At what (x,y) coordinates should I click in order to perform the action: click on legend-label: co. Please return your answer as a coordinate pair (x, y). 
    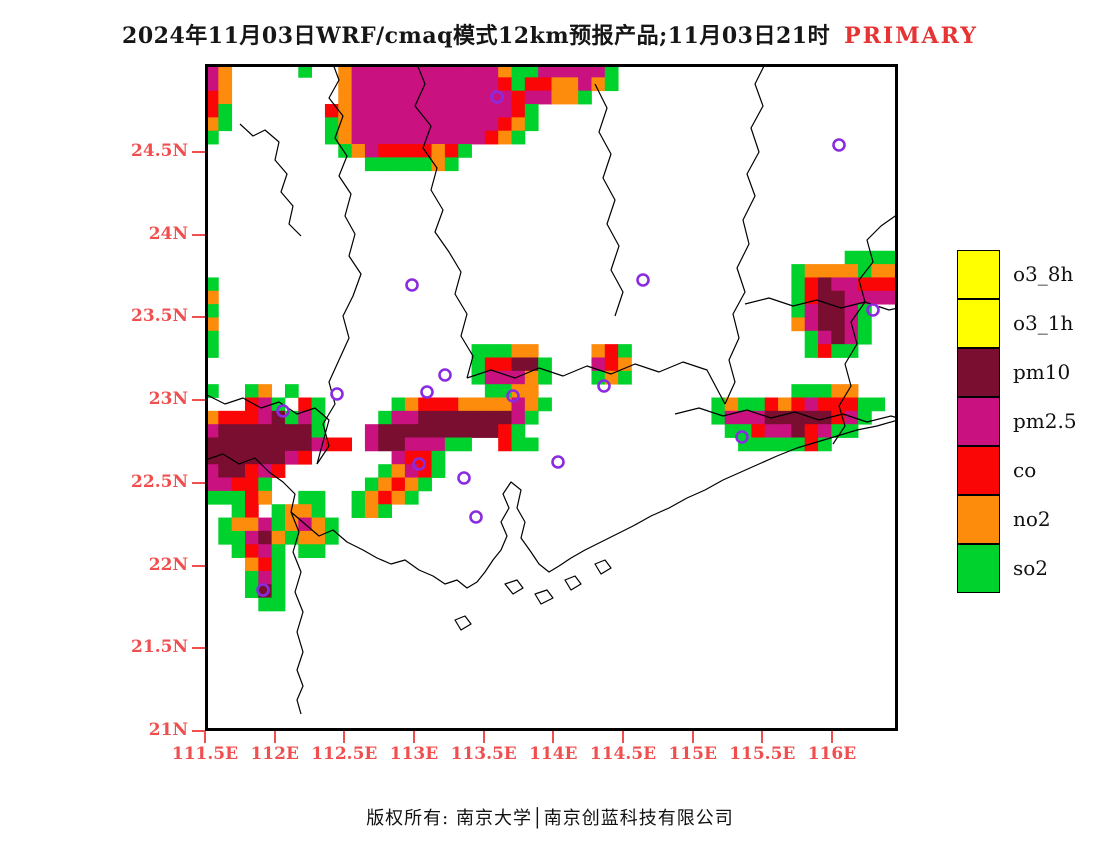
    Looking at the image, I should click on (1025, 470).